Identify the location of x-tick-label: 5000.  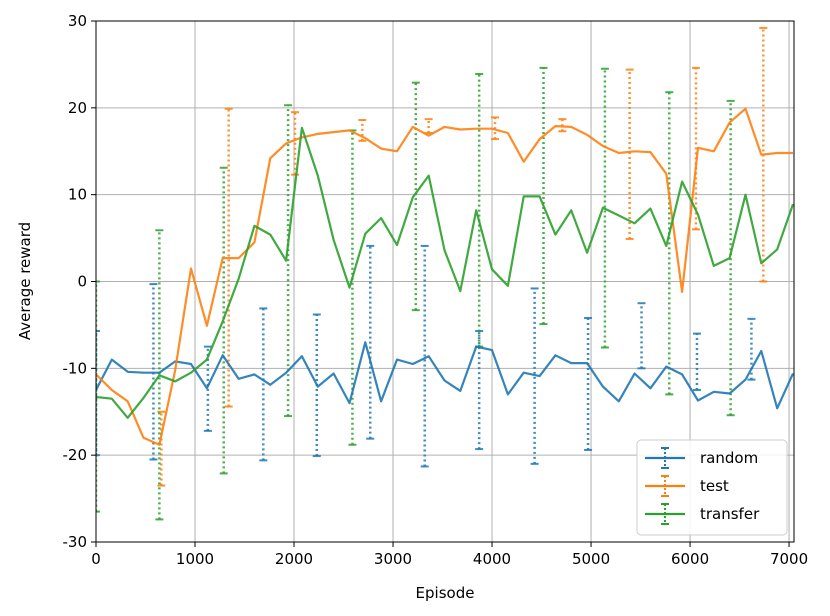
(591, 559).